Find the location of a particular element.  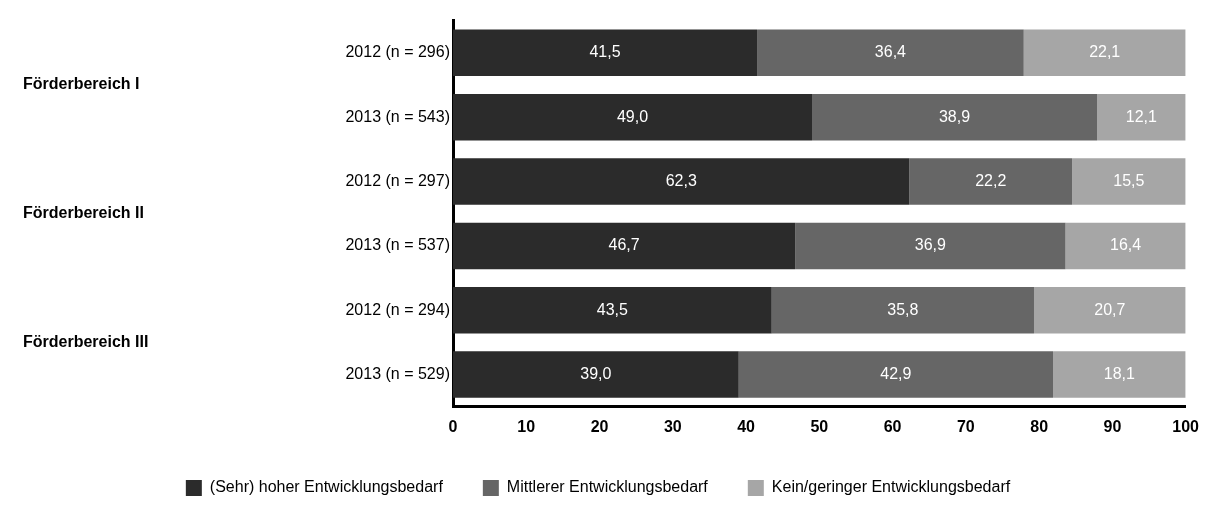

text: 15,5 is located at coordinates (1129, 180).